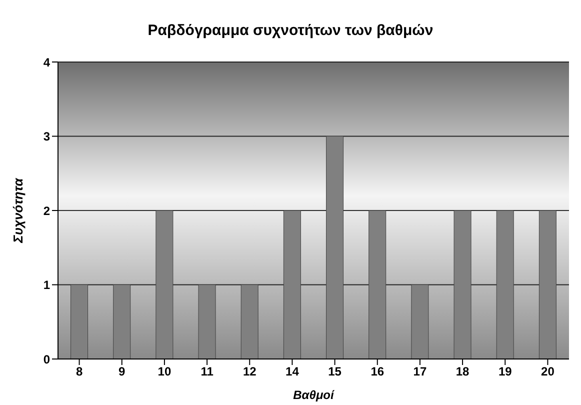  Describe the element at coordinates (377, 371) in the screenshot. I see `x-tick-label: 16` at that location.